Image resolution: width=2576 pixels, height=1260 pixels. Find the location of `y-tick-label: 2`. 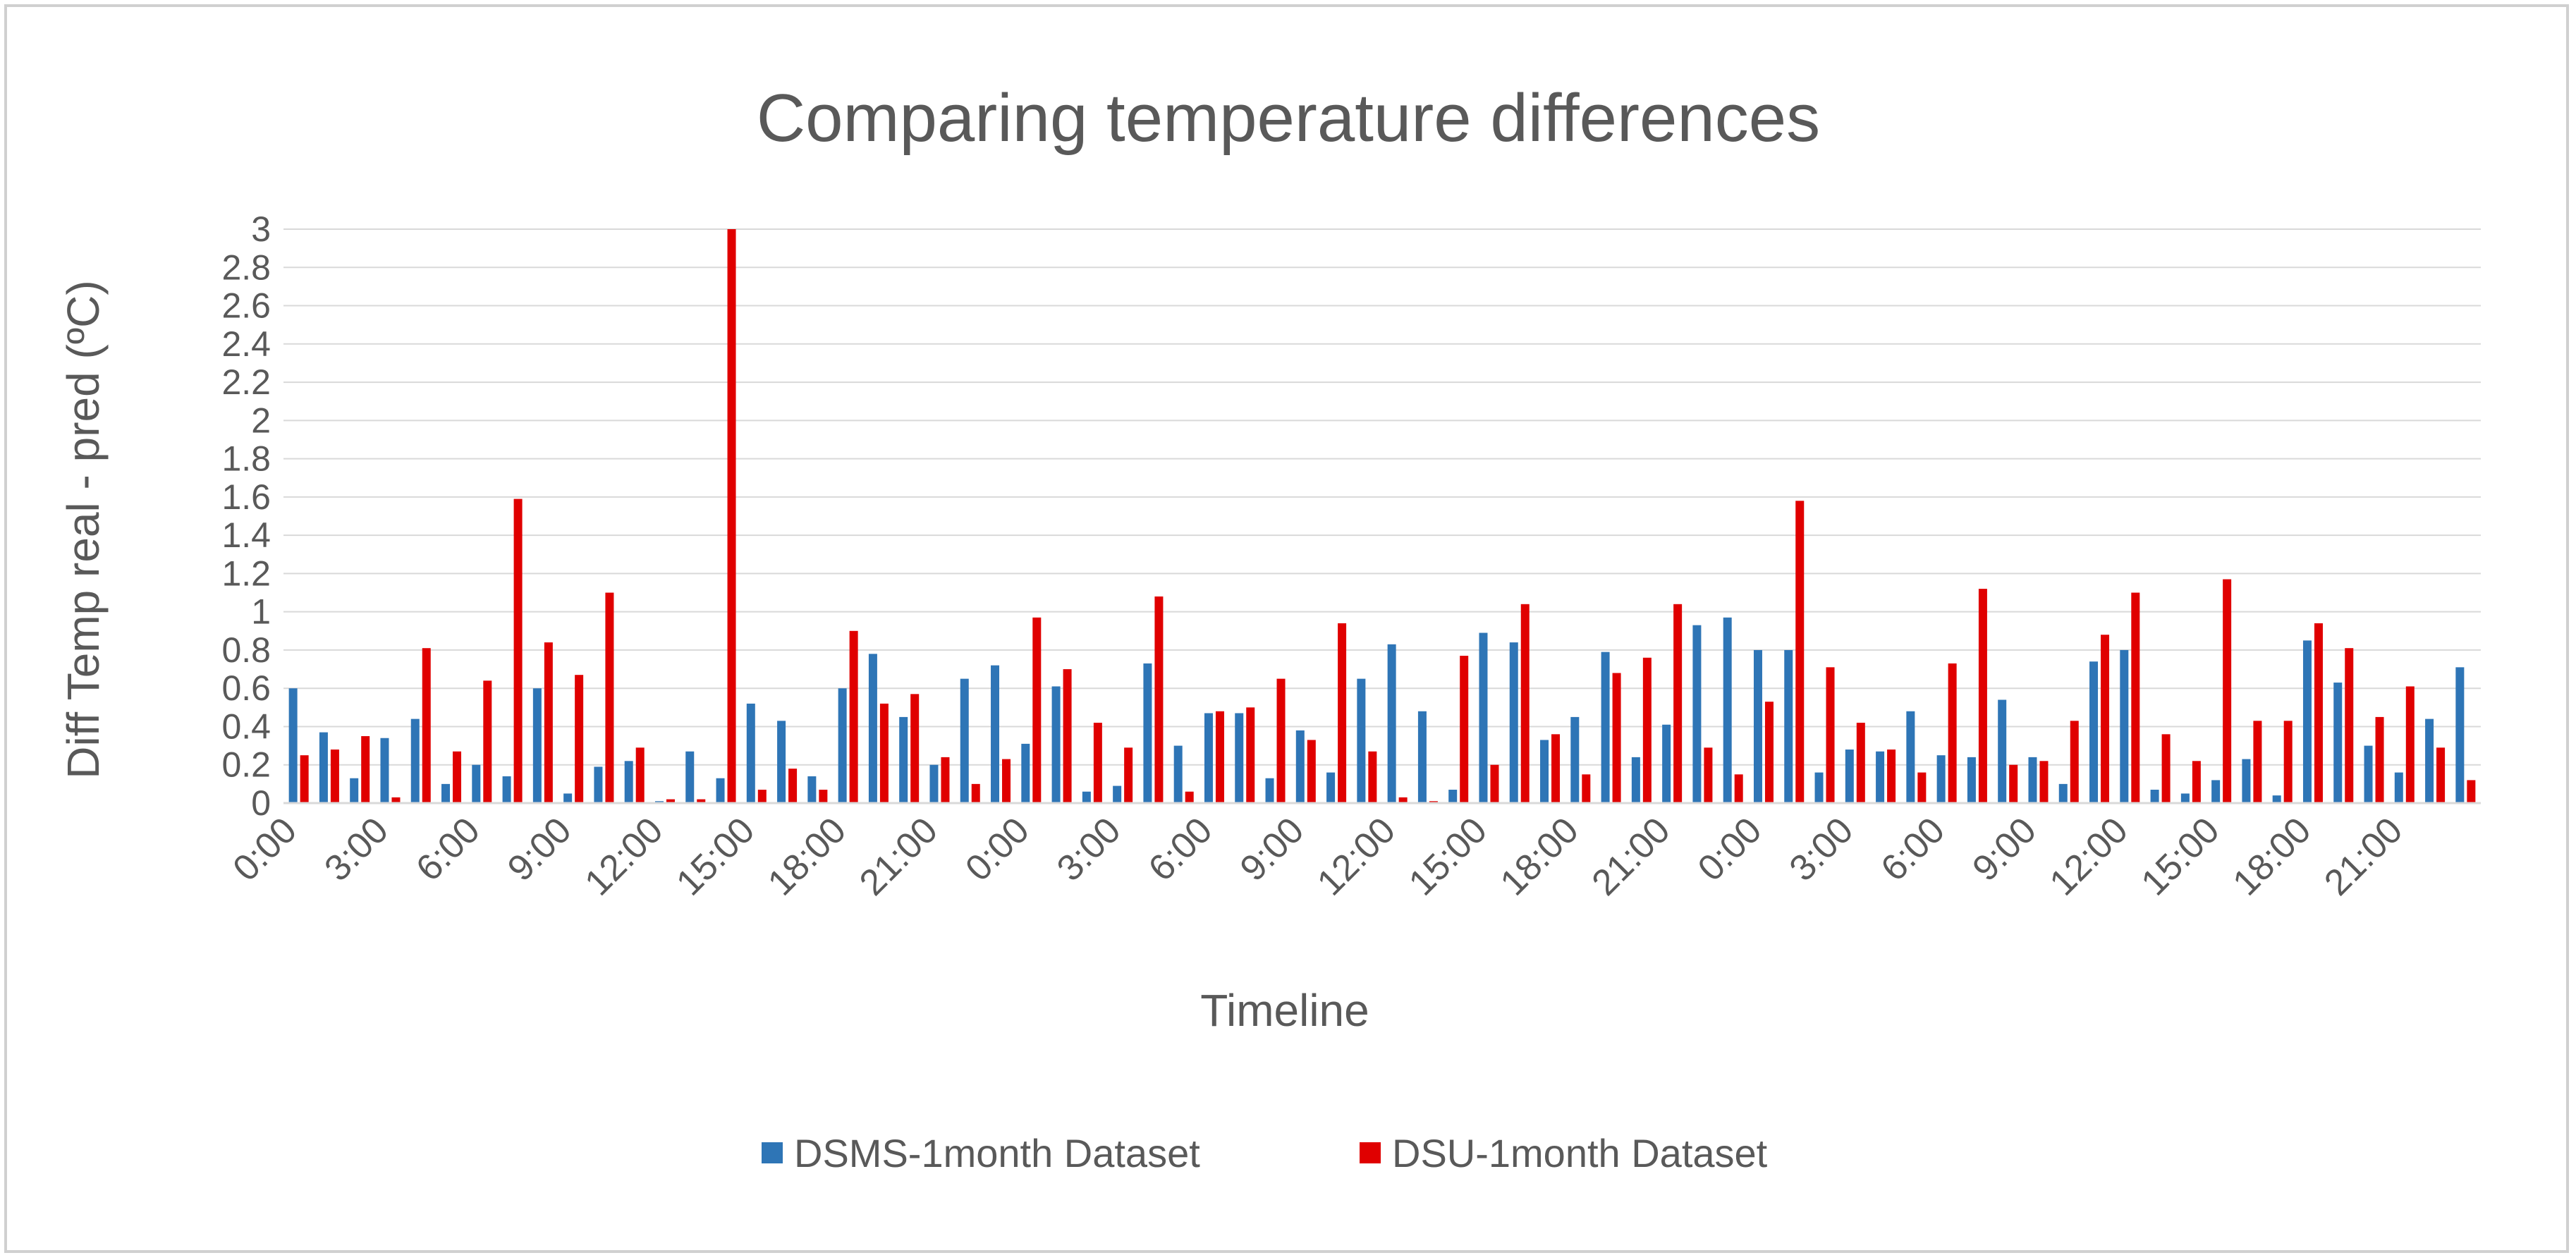

y-tick-label: 2 is located at coordinates (261, 420).